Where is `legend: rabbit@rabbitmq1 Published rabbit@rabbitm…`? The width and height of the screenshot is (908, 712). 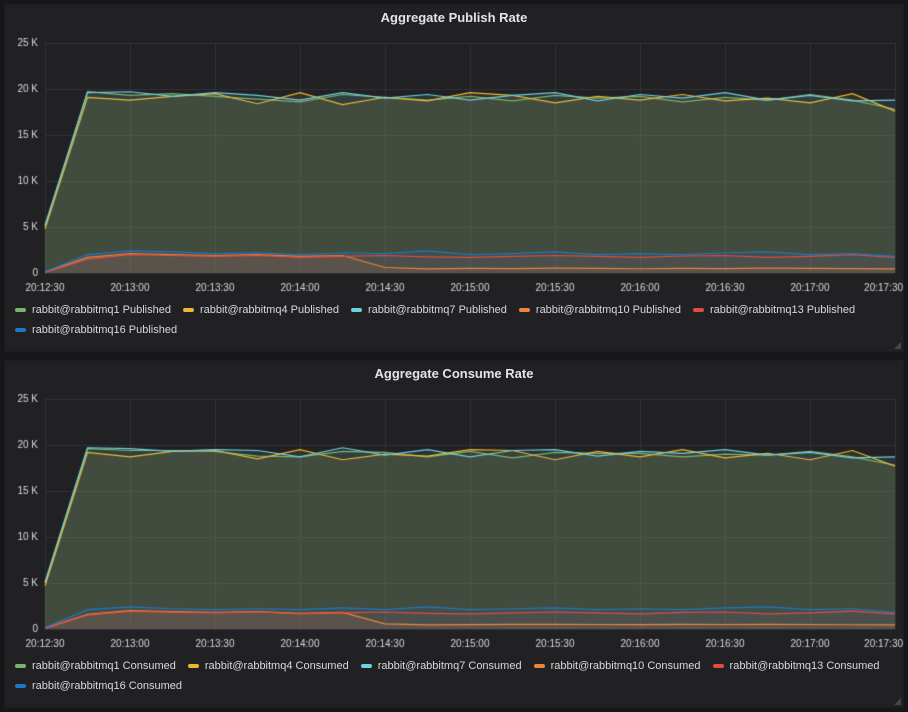
legend: rabbit@rabbitmq1 Published rabbit@rabbitm… is located at coordinates (454, 320).